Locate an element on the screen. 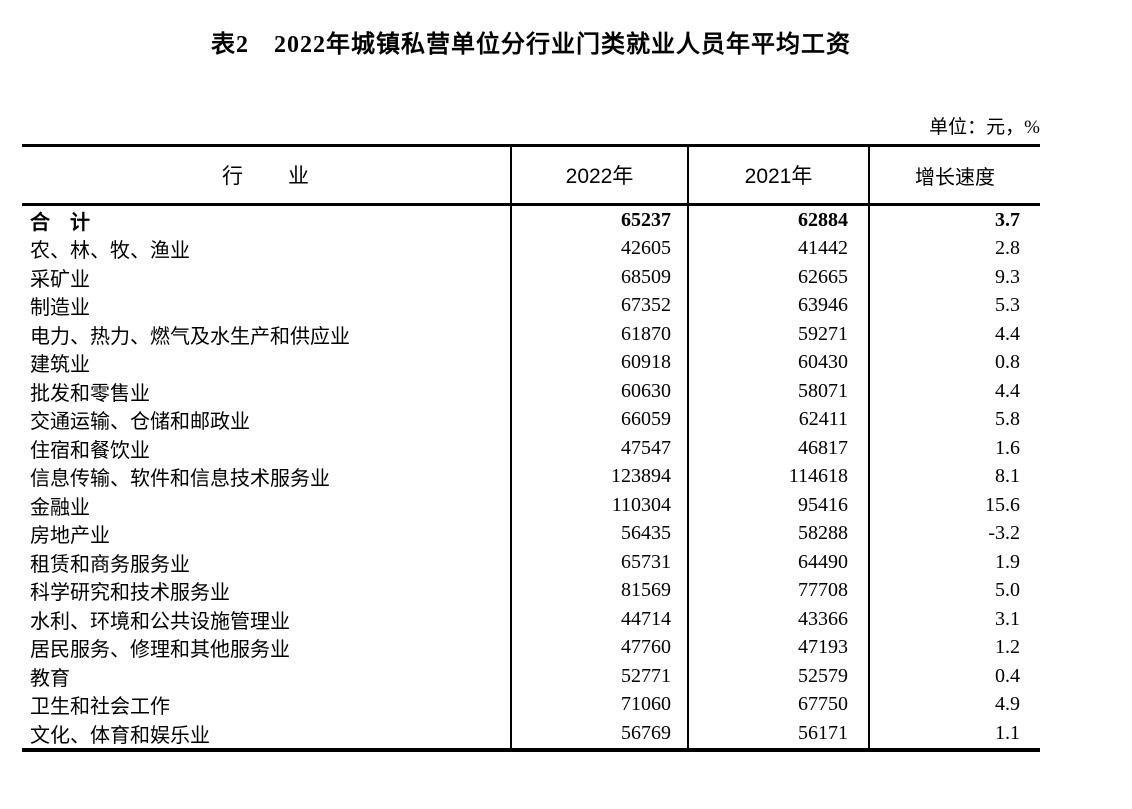  industry-cell: 住宿和餐饮业 is located at coordinates (267, 448).